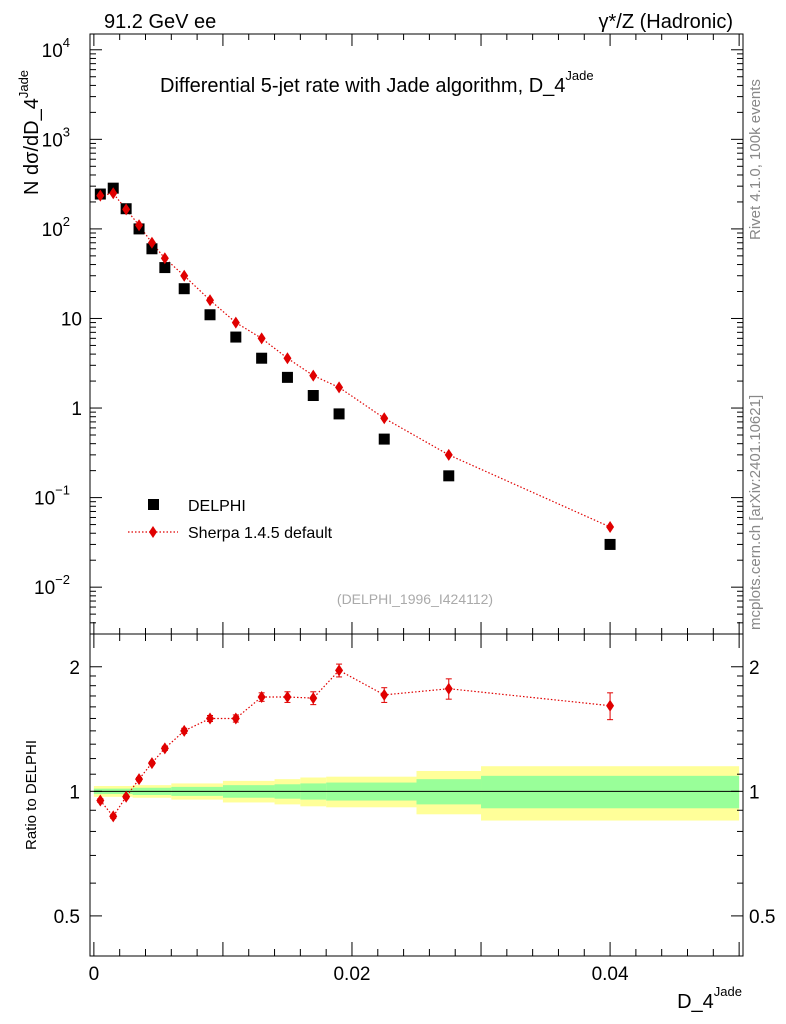 The image size is (786, 1024). What do you see at coordinates (260, 533) in the screenshot?
I see `legend-mc-label: Sherpa 1.4.5 default` at bounding box center [260, 533].